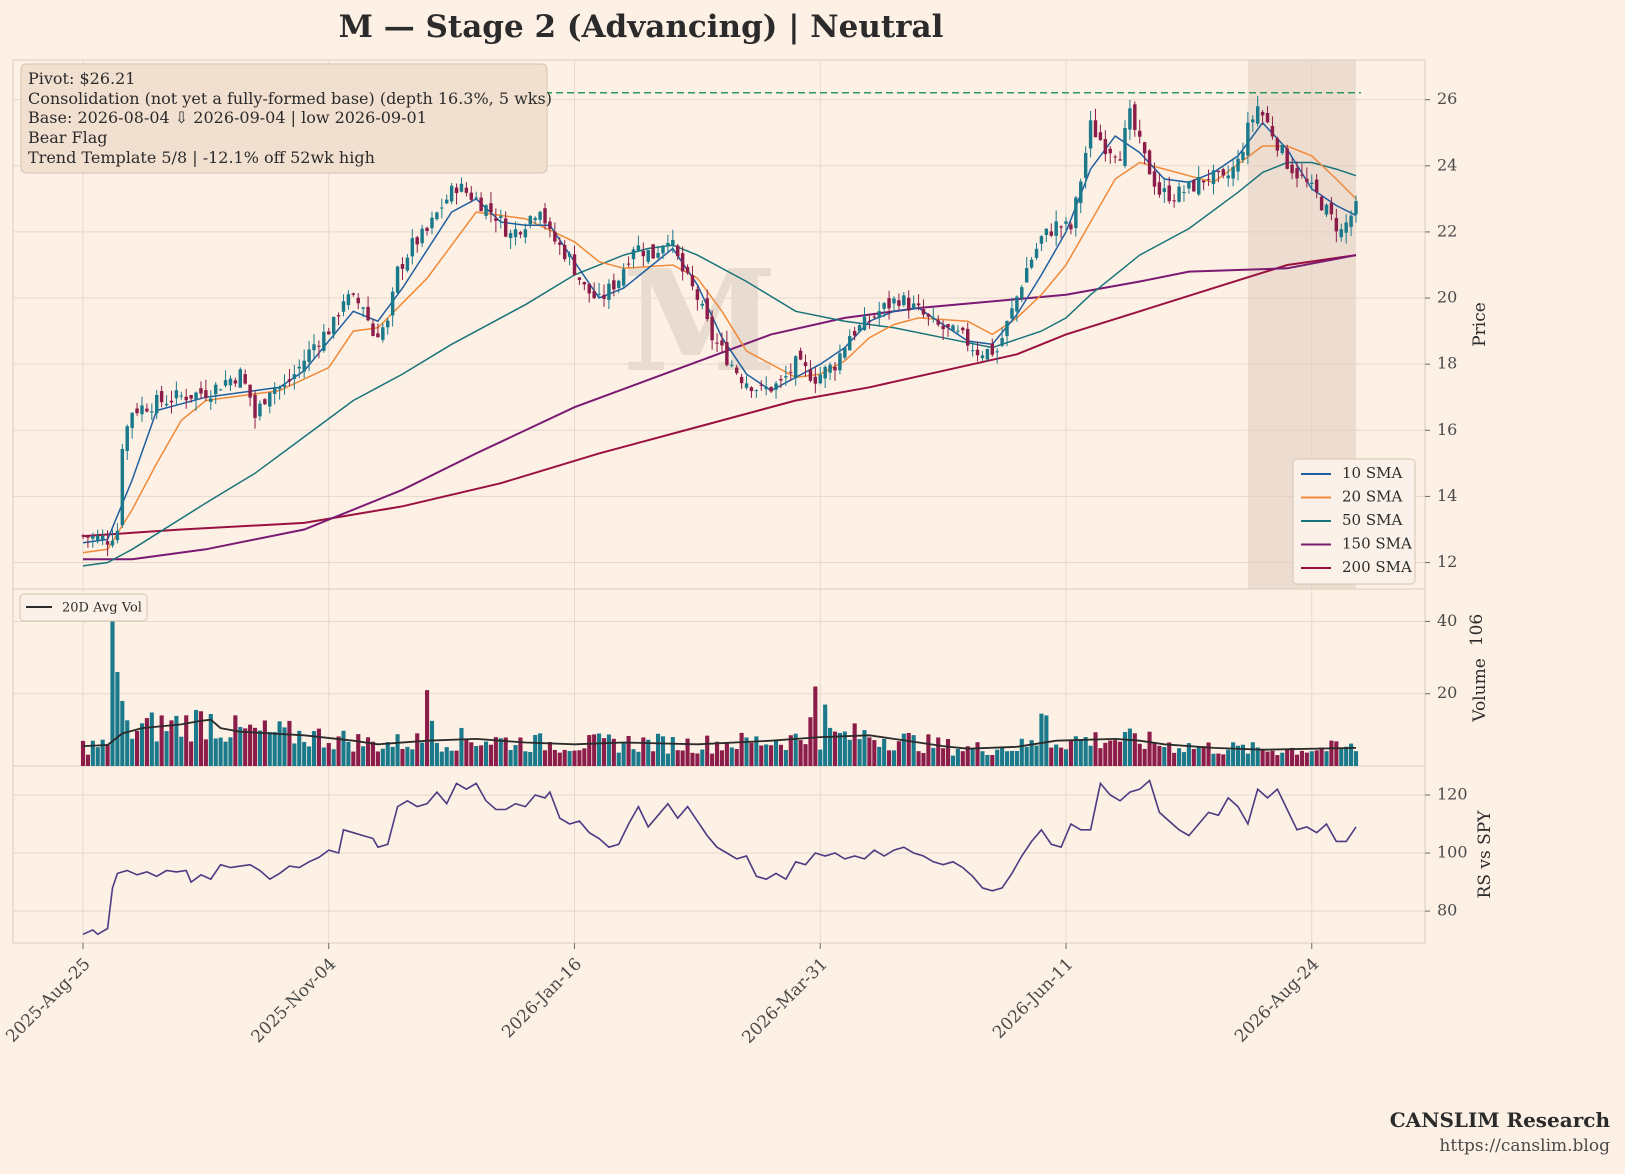 The image size is (1625, 1174). I want to click on x-tick-label: 2025-Nov-04, so click(294, 1000).